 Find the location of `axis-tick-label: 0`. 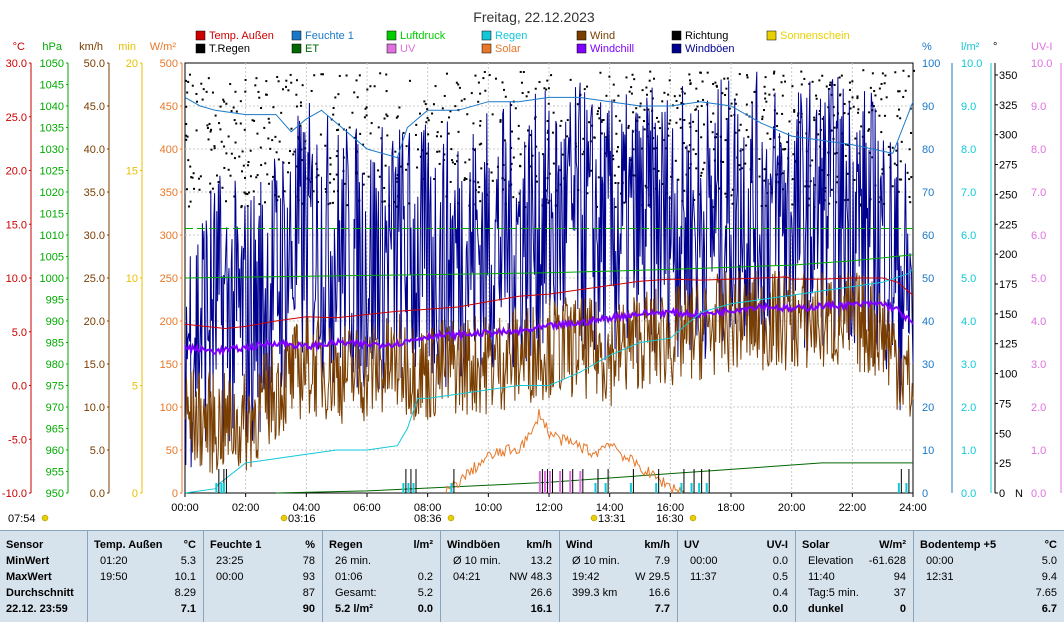

axis-tick-label: 0 is located at coordinates (925, 494).